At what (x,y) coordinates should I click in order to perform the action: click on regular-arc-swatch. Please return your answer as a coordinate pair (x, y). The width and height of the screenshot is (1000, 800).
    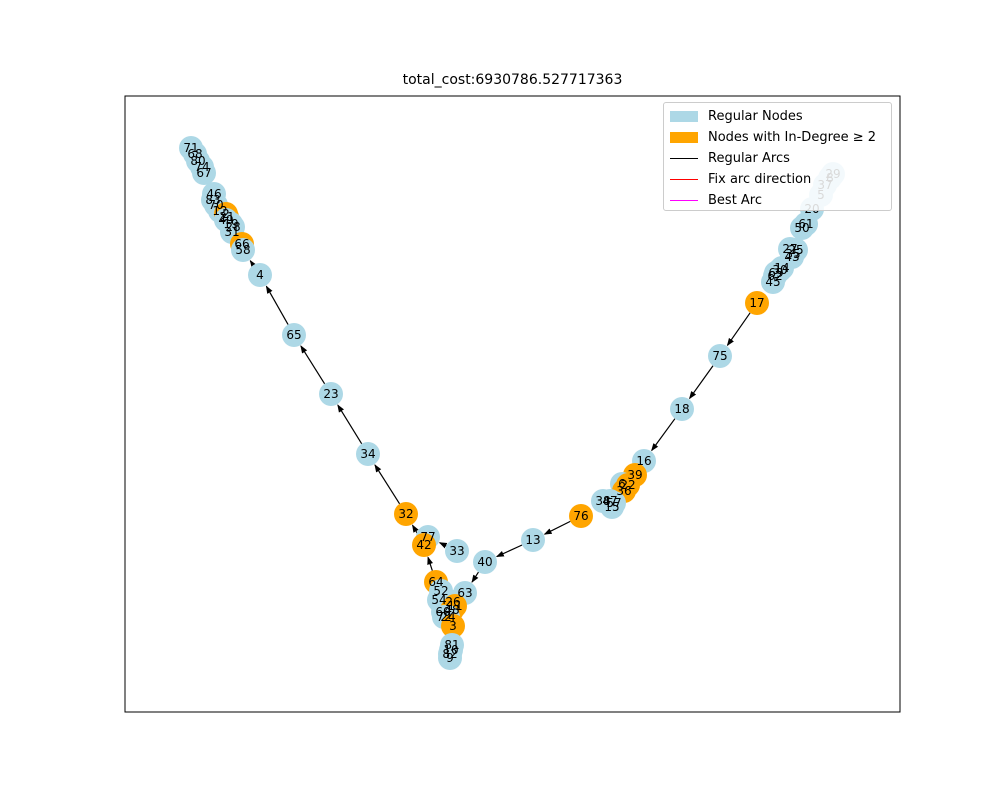
    Looking at the image, I should click on (684, 158).